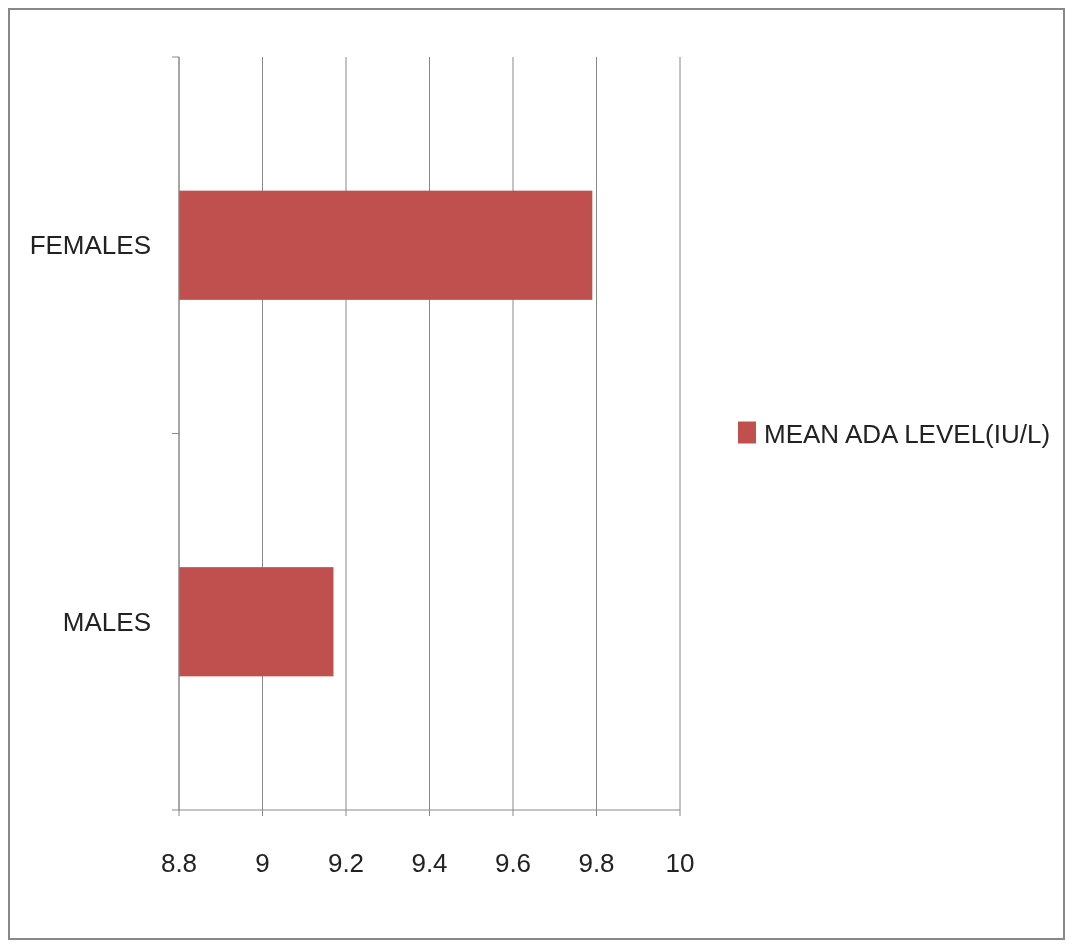 The image size is (1073, 948). I want to click on x-tick-label: 9, so click(262, 863).